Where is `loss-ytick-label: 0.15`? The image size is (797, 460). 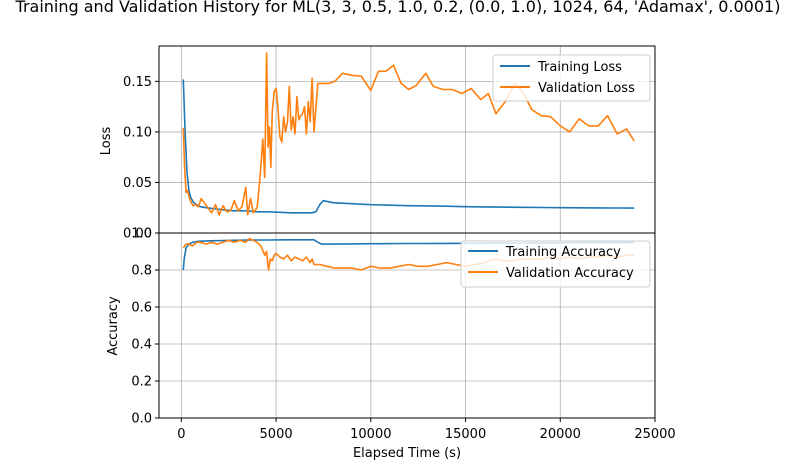
loss-ytick-label: 0.15 is located at coordinates (137, 82).